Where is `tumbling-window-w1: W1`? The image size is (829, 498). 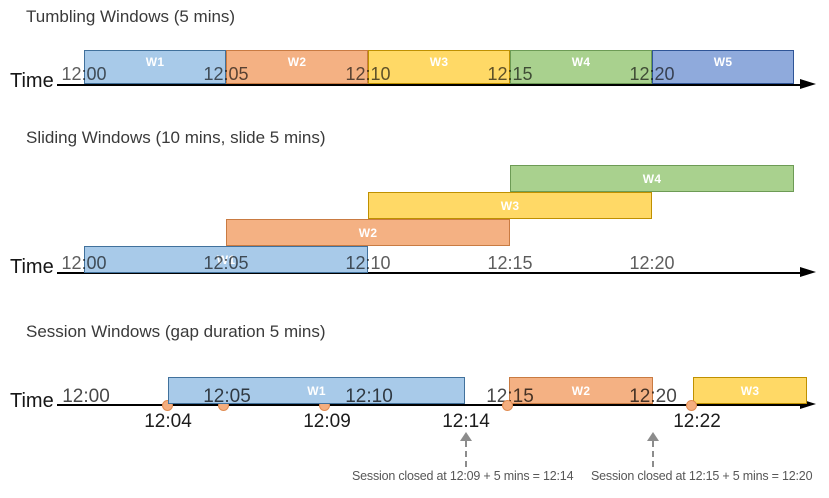
tumbling-window-w1: W1 is located at coordinates (155, 67).